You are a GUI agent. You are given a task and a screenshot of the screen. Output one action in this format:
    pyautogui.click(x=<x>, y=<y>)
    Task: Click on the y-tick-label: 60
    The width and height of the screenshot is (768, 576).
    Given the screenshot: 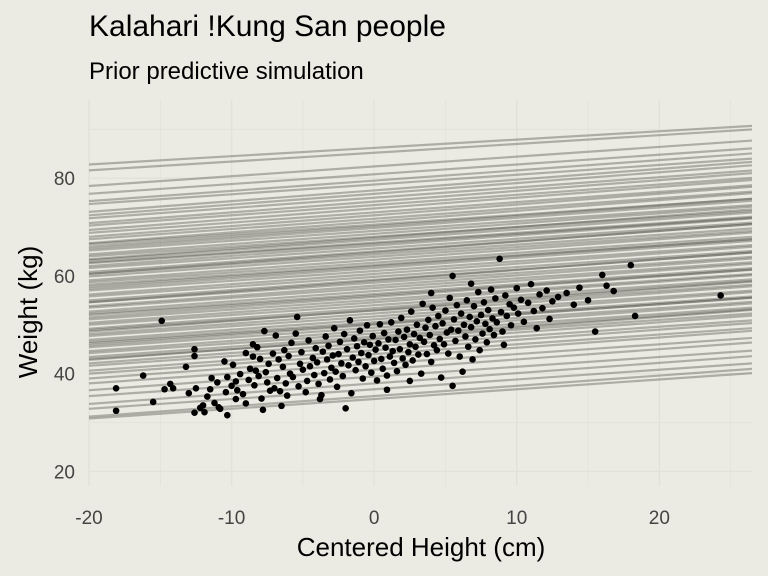 What is the action you would take?
    pyautogui.click(x=64, y=277)
    